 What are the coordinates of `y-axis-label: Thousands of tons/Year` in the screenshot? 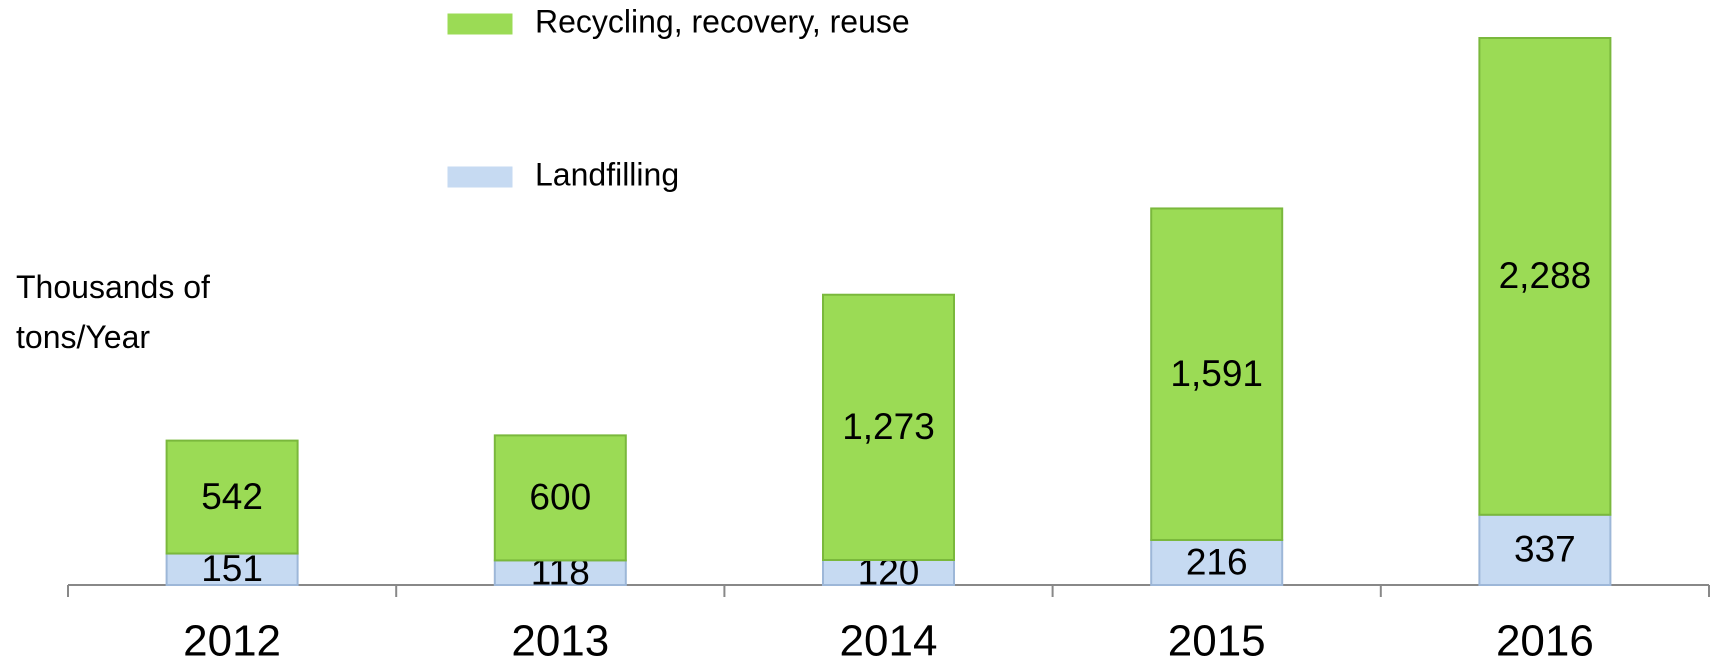 It's located at (113, 312).